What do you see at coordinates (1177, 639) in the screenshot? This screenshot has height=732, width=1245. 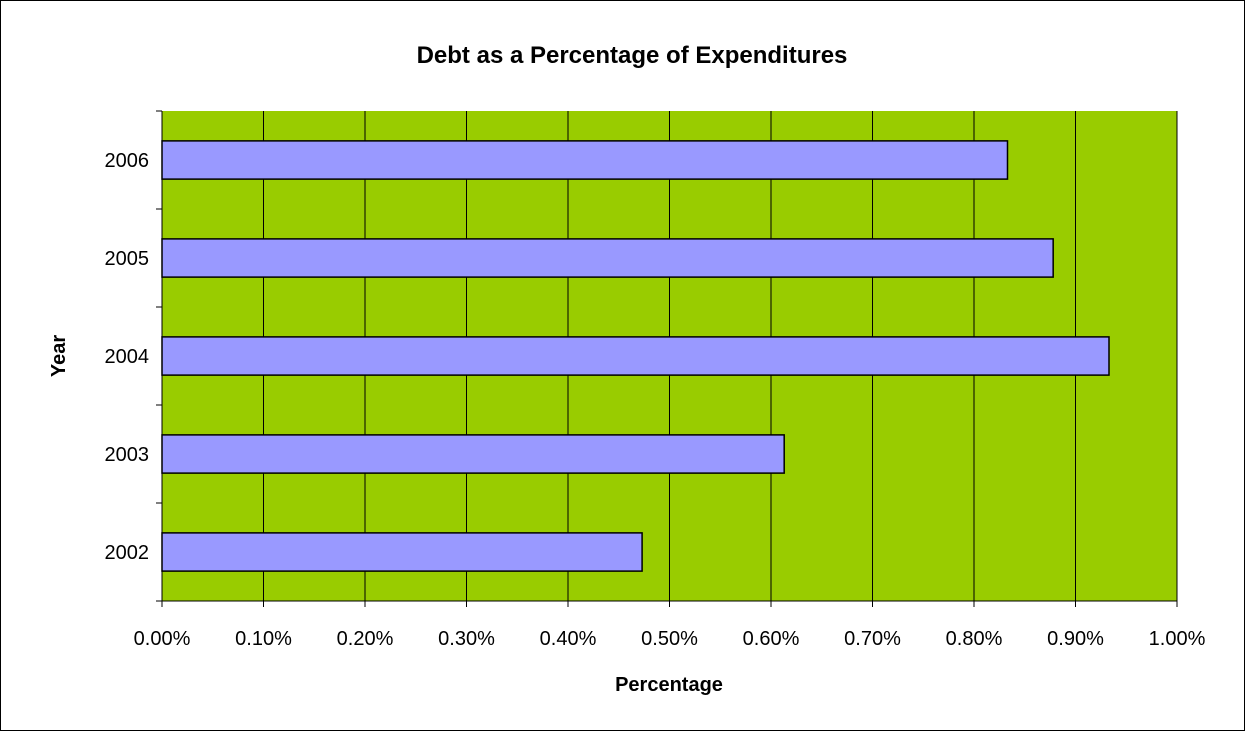 I see `x-tick-label: 1.00%` at bounding box center [1177, 639].